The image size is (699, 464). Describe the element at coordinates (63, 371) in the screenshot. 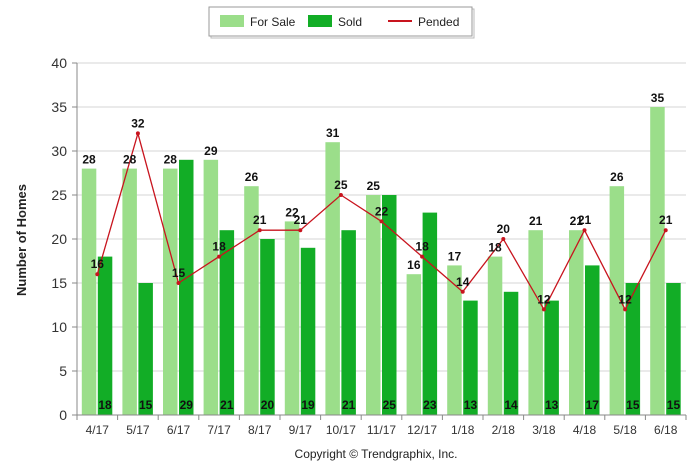

I see `y-tick-label: 5` at that location.